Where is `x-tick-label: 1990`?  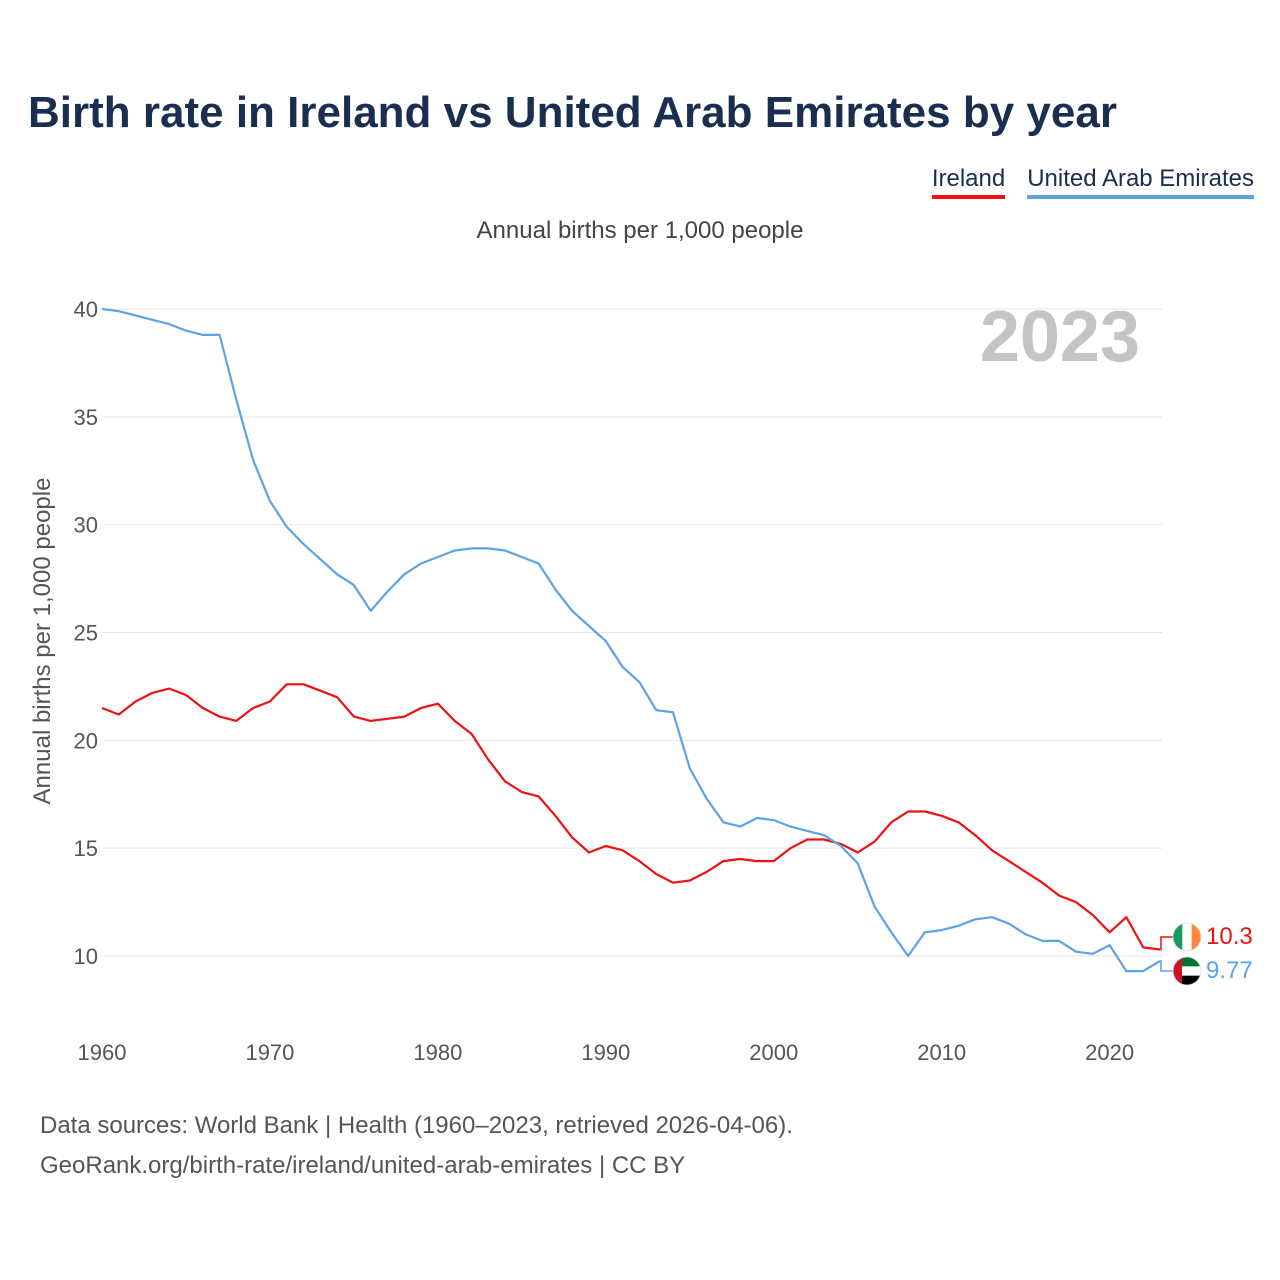
x-tick-label: 1990 is located at coordinates (605, 1052).